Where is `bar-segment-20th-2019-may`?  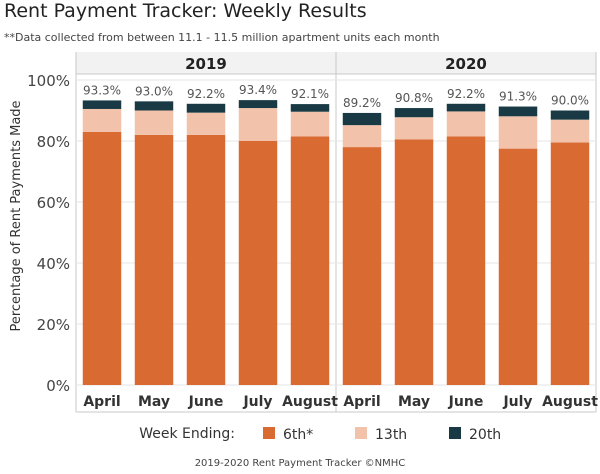
bar-segment-20th-2019-may is located at coordinates (154, 106).